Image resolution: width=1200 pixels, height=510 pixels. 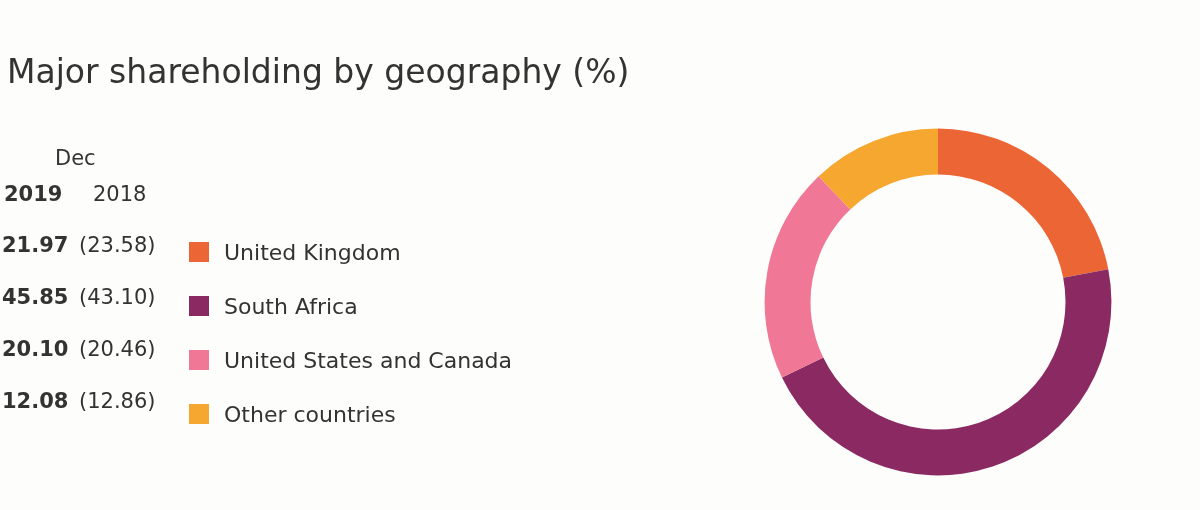 What do you see at coordinates (35, 400) in the screenshot?
I see `data-label: 12.08` at bounding box center [35, 400].